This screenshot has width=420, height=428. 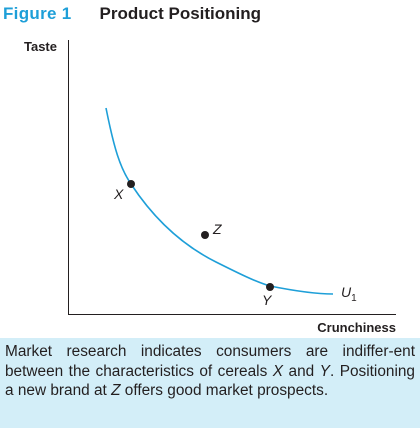 I want to click on curve-label: U1, so click(x=349, y=294).